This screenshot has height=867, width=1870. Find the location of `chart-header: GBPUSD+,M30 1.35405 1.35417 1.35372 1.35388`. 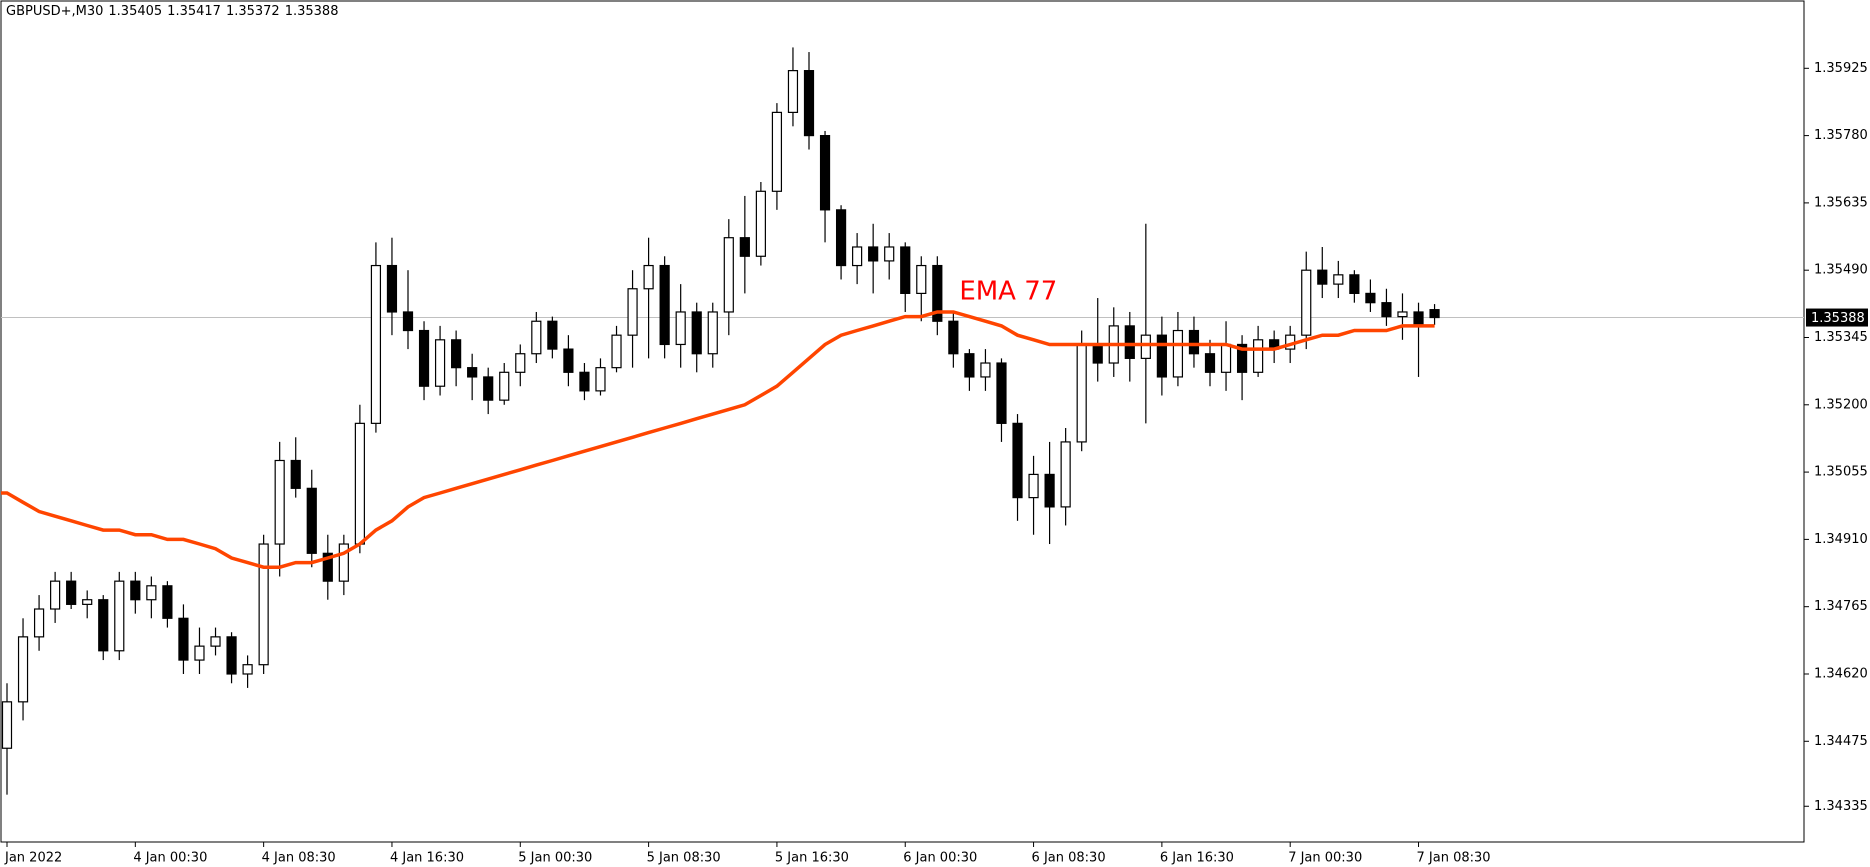

chart-header: GBPUSD+,M30 1.35405 1.35417 1.35372 1.35388 is located at coordinates (174, 11).